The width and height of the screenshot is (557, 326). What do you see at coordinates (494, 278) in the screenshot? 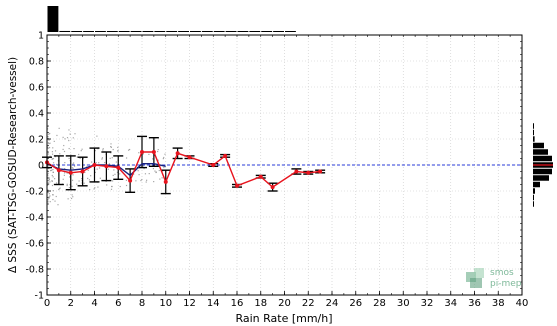
I see `smos-pi-mep-logo: smos pi-mep` at bounding box center [494, 278].